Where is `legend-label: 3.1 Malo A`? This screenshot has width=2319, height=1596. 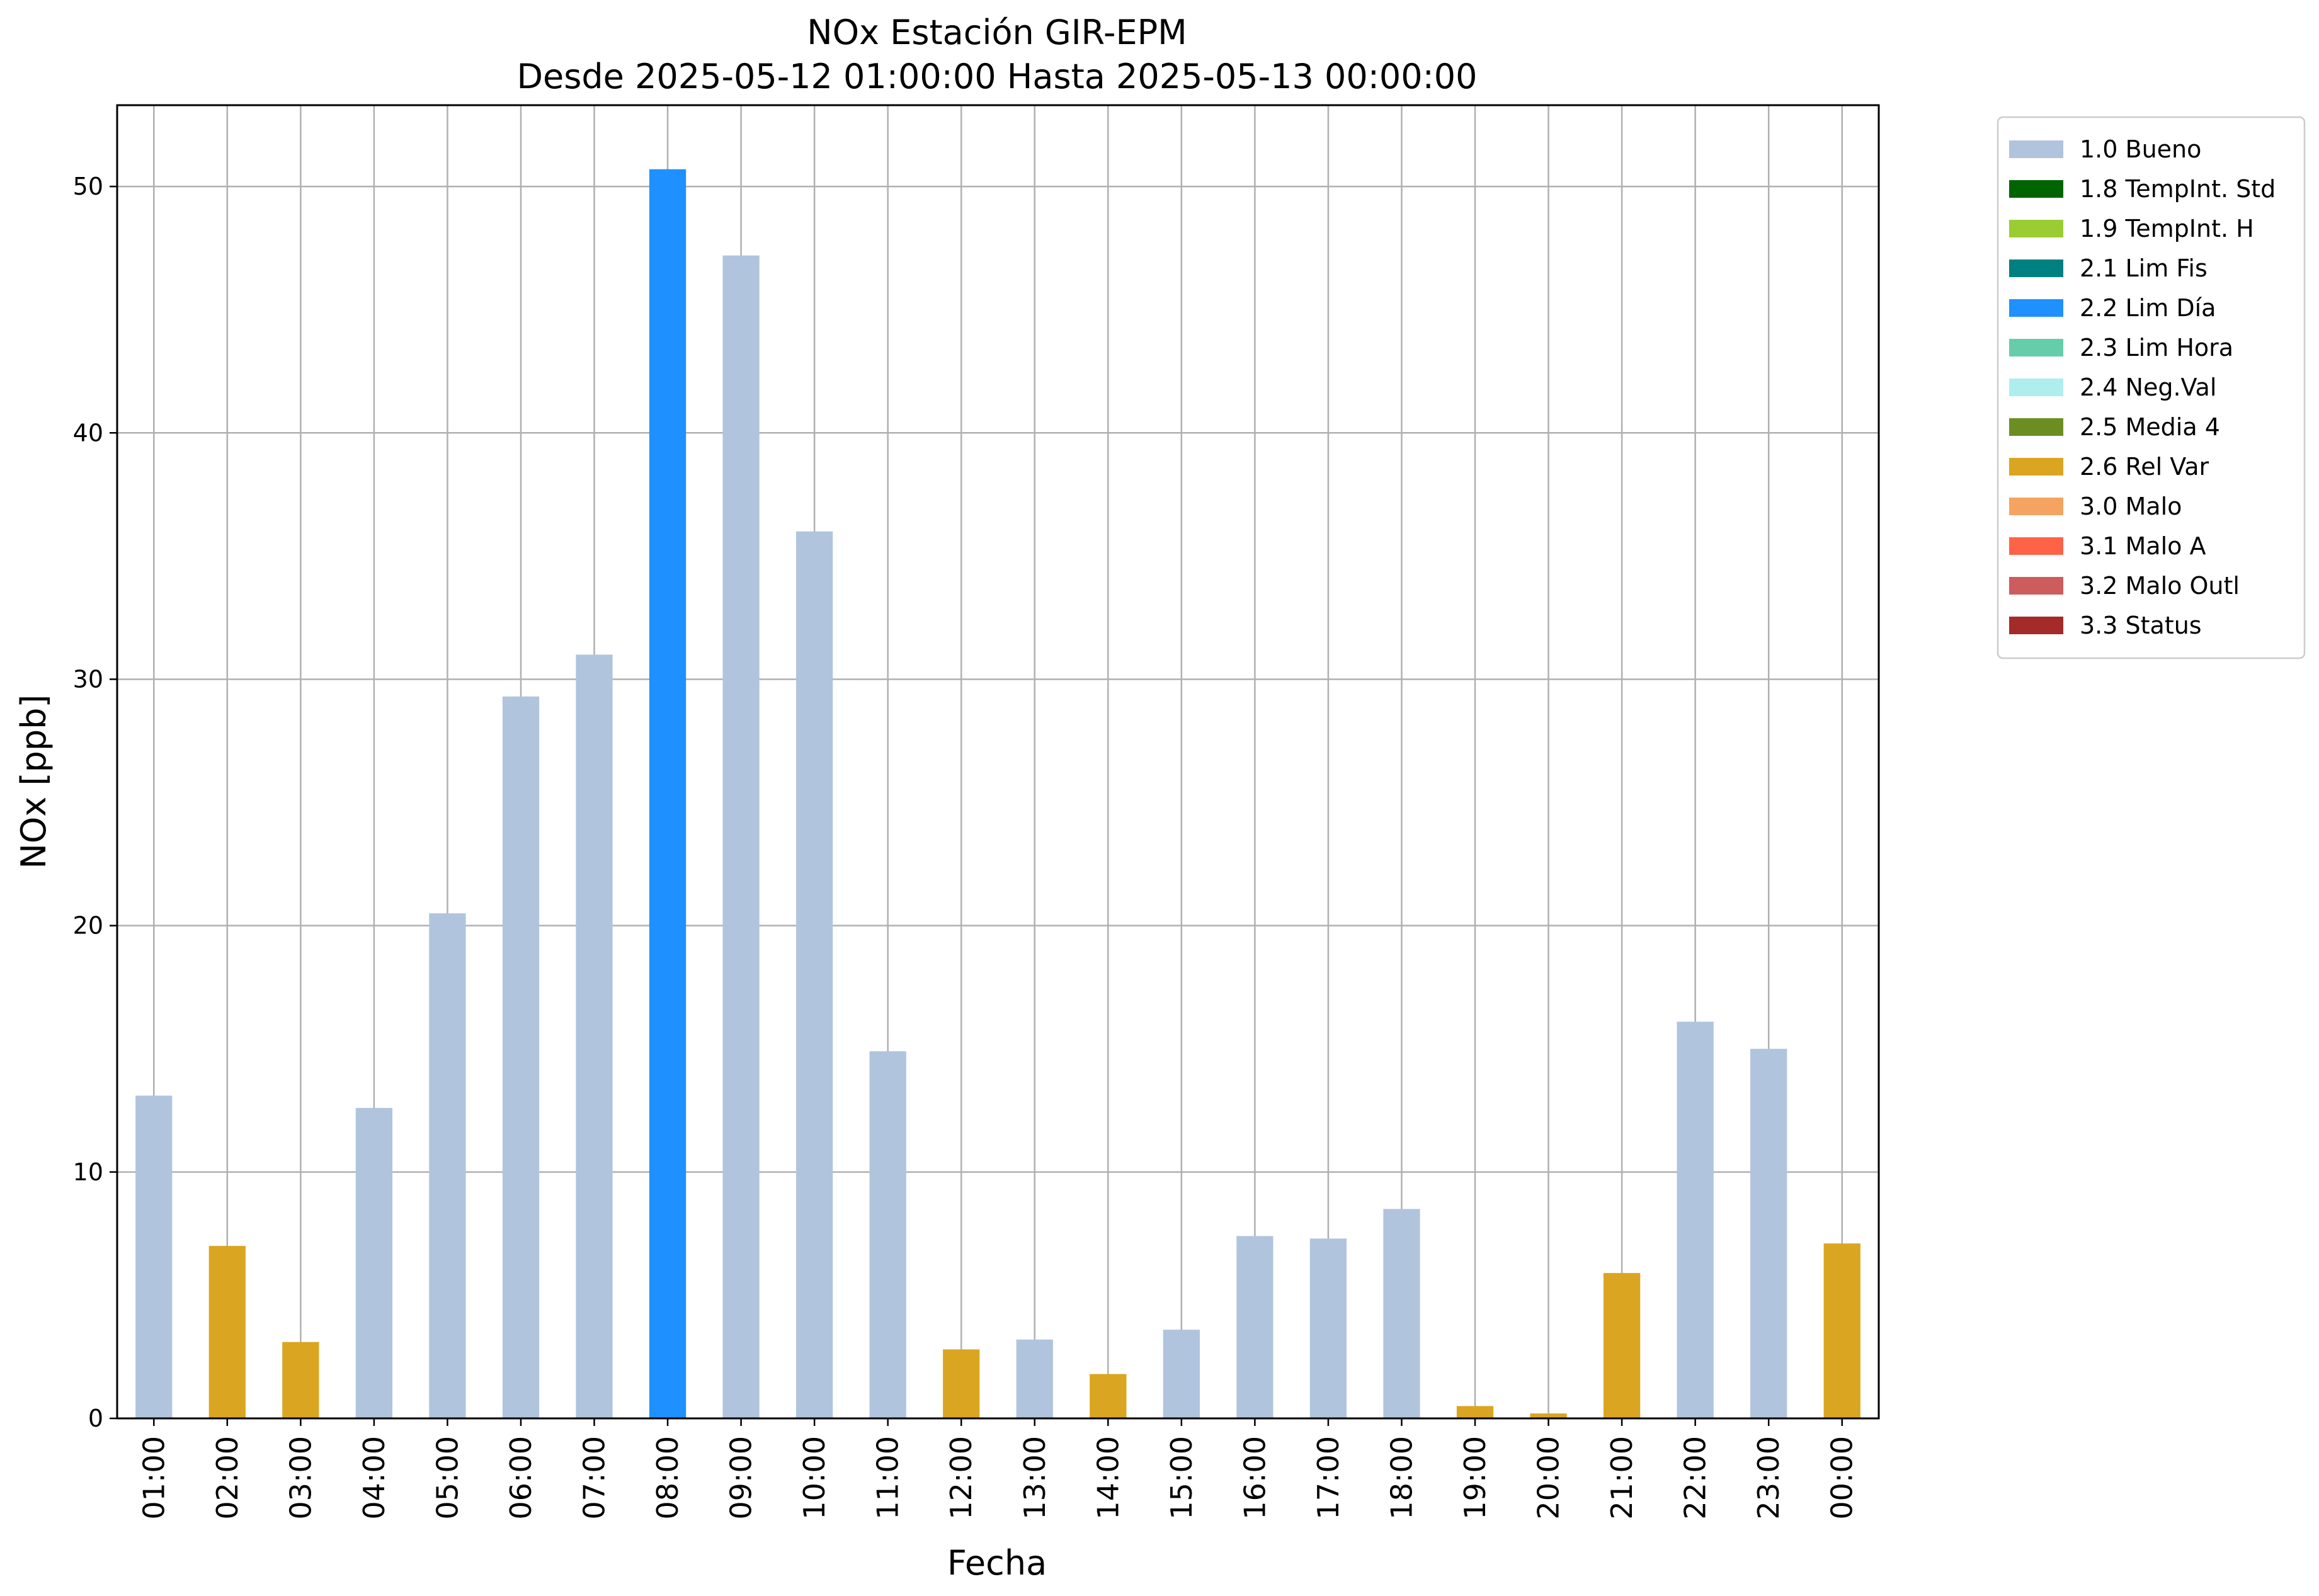
legend-label: 3.1 Malo A is located at coordinates (2143, 546).